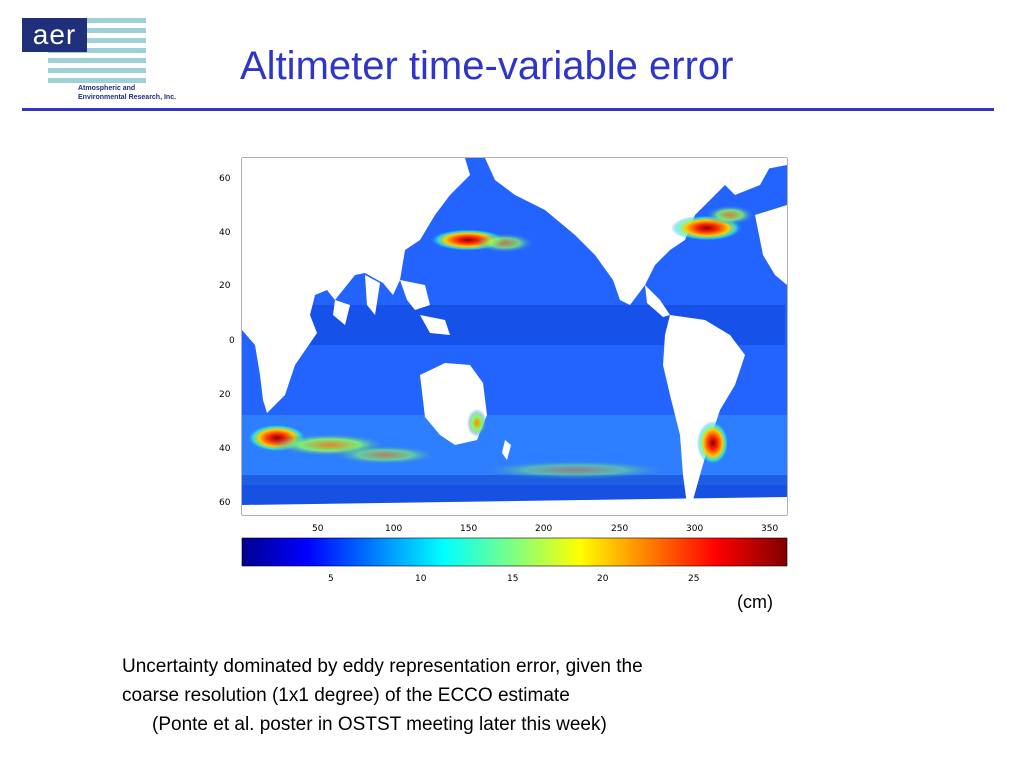 This screenshot has width=1024, height=768. I want to click on colorbar-tick-label: 10, so click(421, 579).